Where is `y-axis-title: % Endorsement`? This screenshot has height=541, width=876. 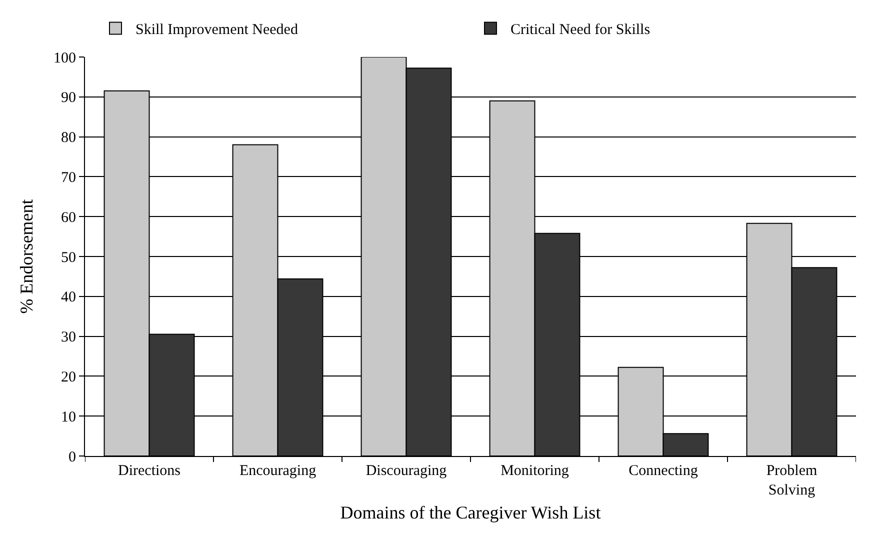
y-axis-title: % Endorsement is located at coordinates (26, 256).